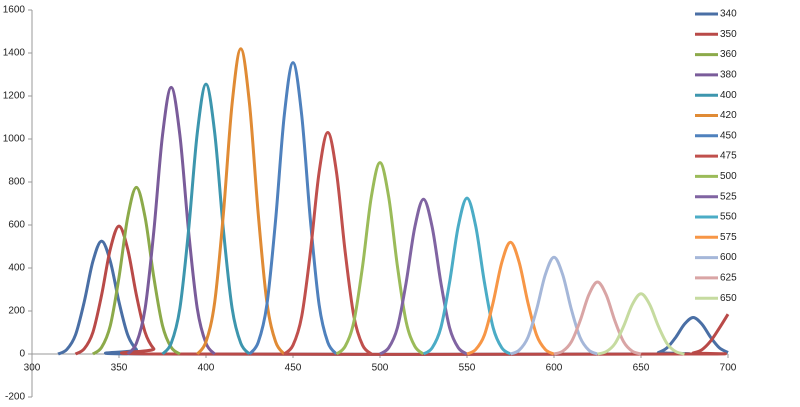  I want to click on legend-label: 575, so click(728, 237).